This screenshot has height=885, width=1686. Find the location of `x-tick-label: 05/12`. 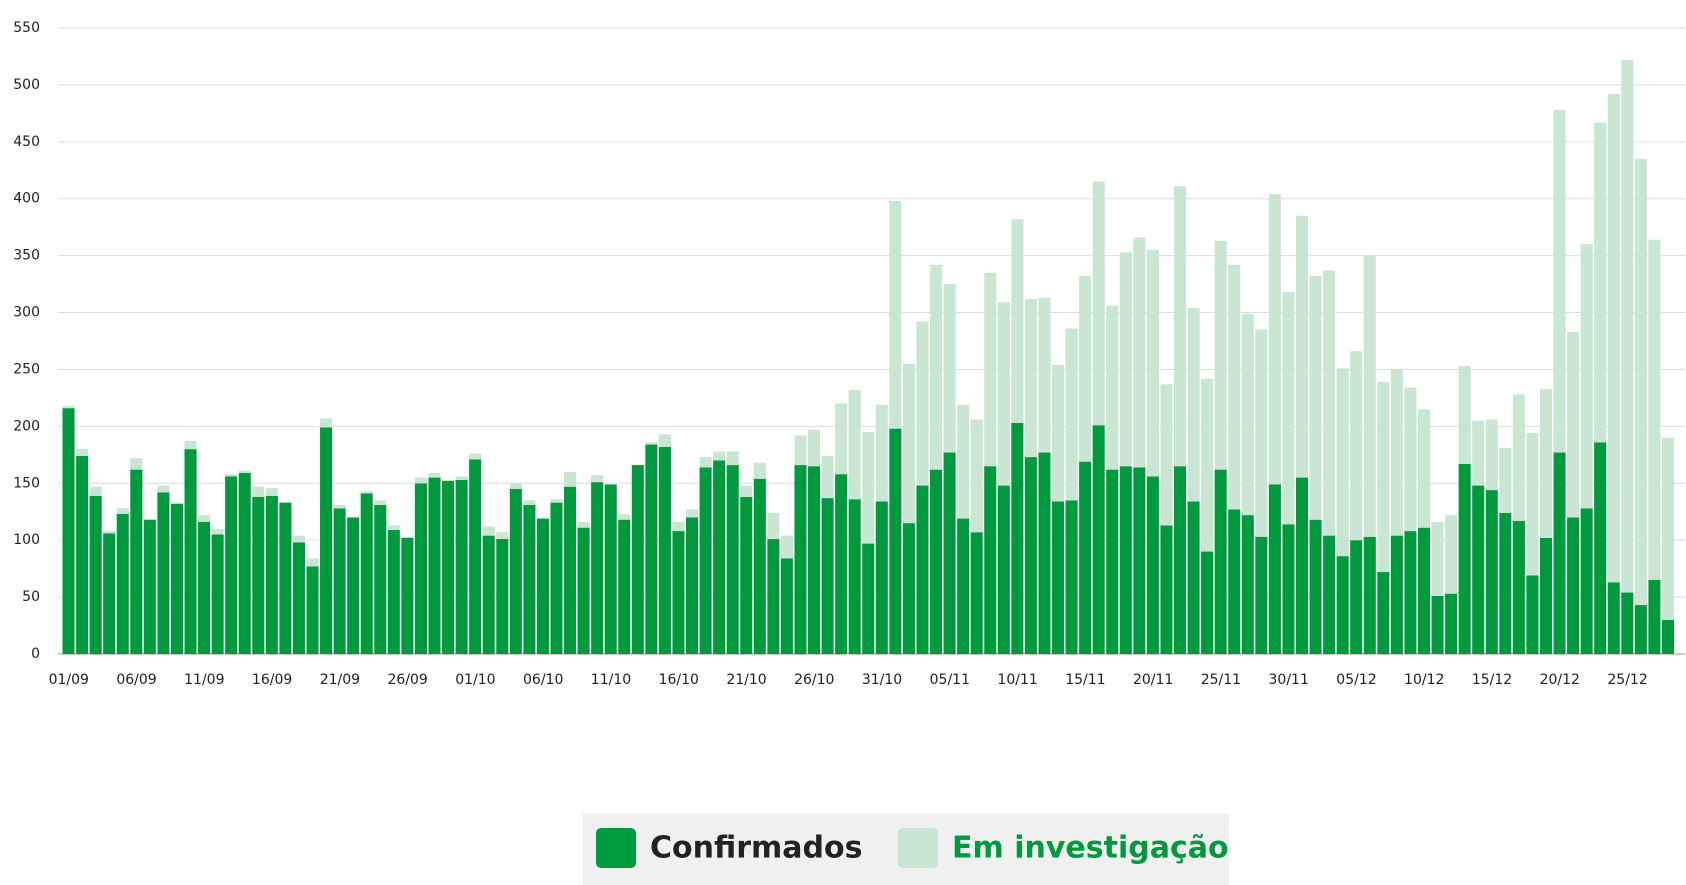

x-tick-label: 05/12 is located at coordinates (1356, 680).